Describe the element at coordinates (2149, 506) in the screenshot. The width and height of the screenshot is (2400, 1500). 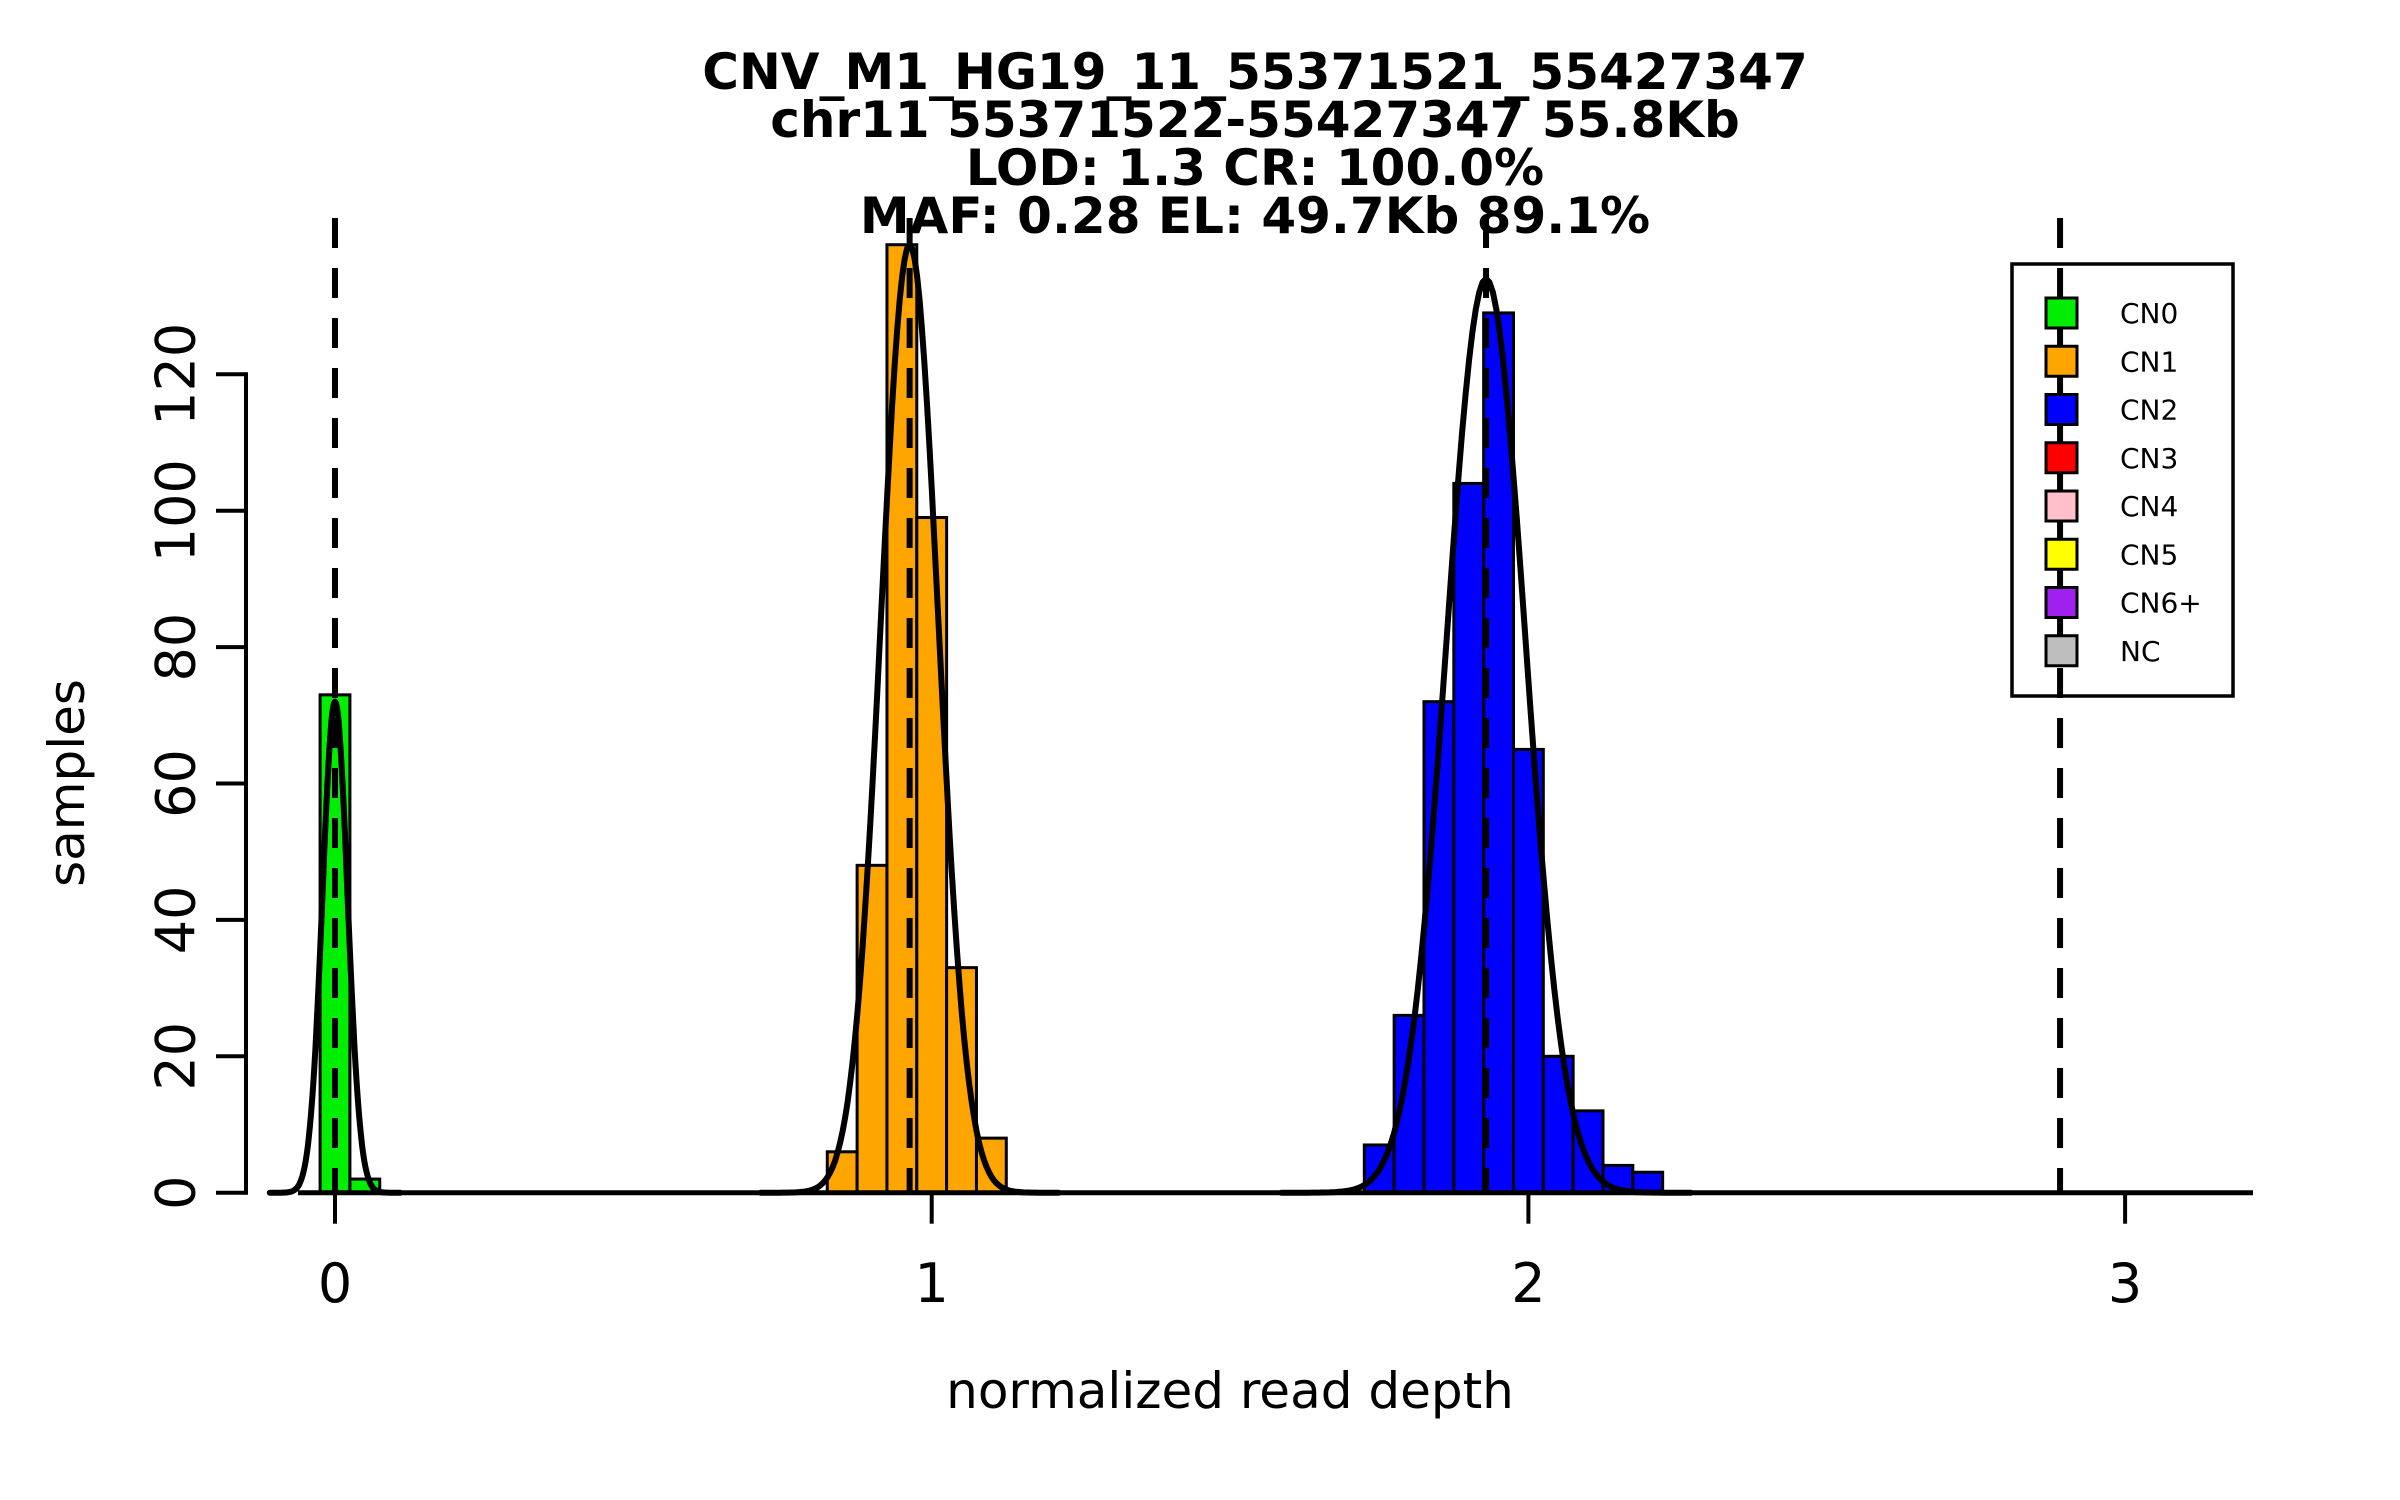
I see `legend-item-label: CN4` at that location.